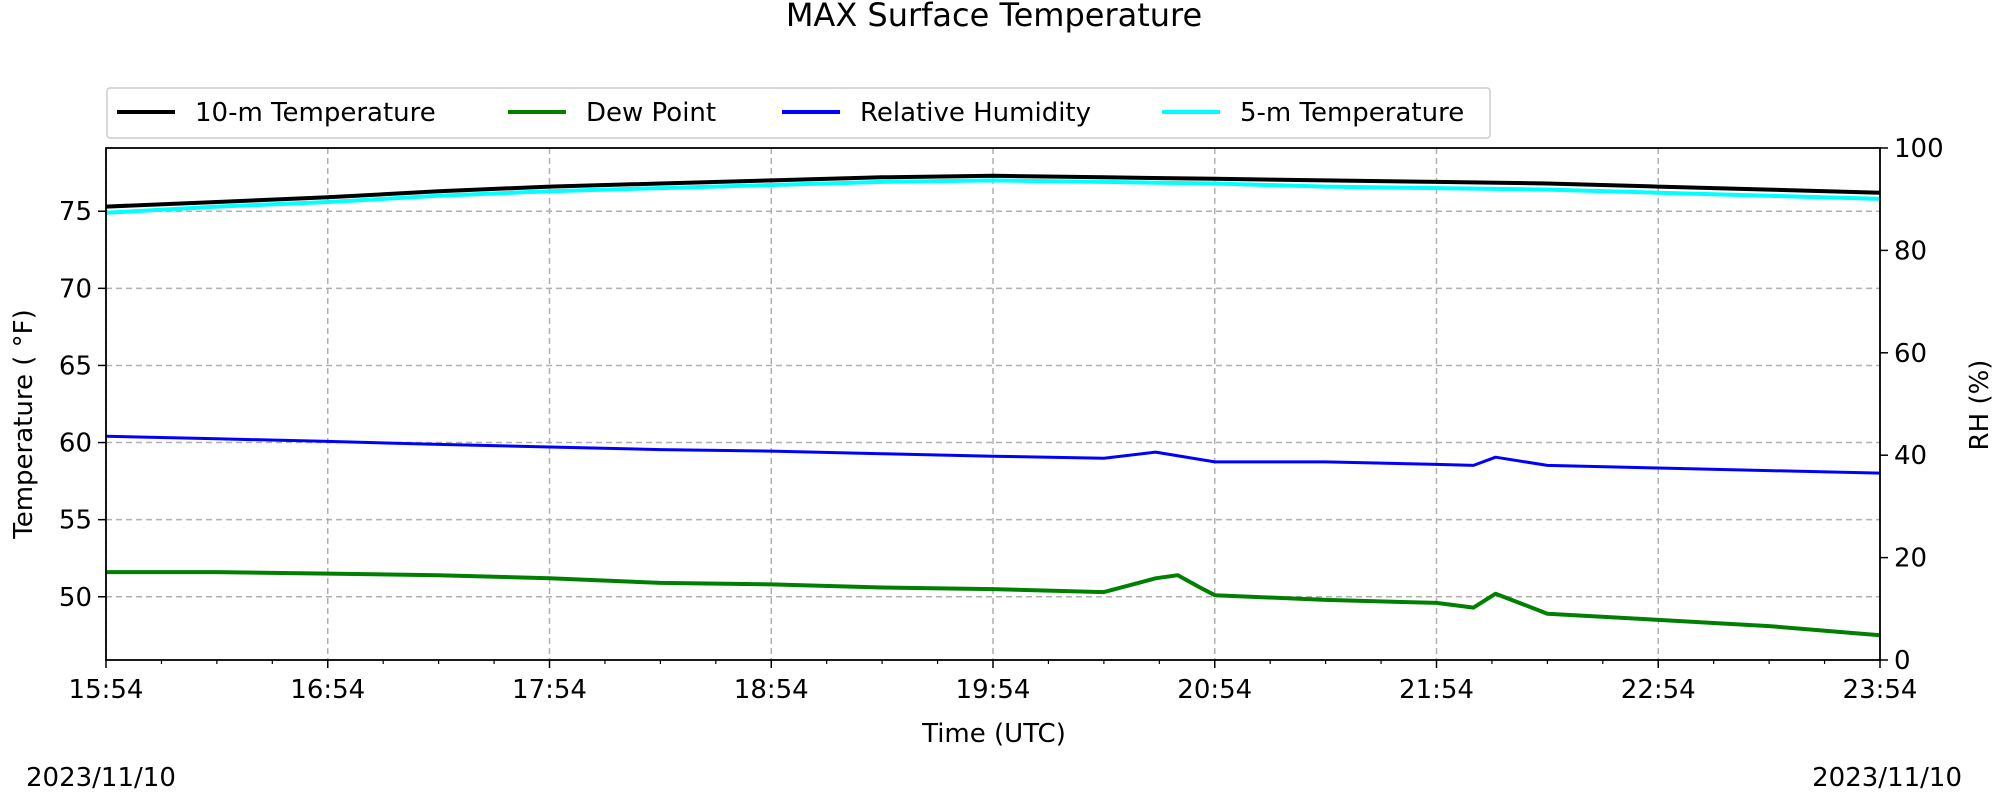 The height and width of the screenshot is (800, 2000). I want to click on y-tick-label: 60, so click(75, 444).